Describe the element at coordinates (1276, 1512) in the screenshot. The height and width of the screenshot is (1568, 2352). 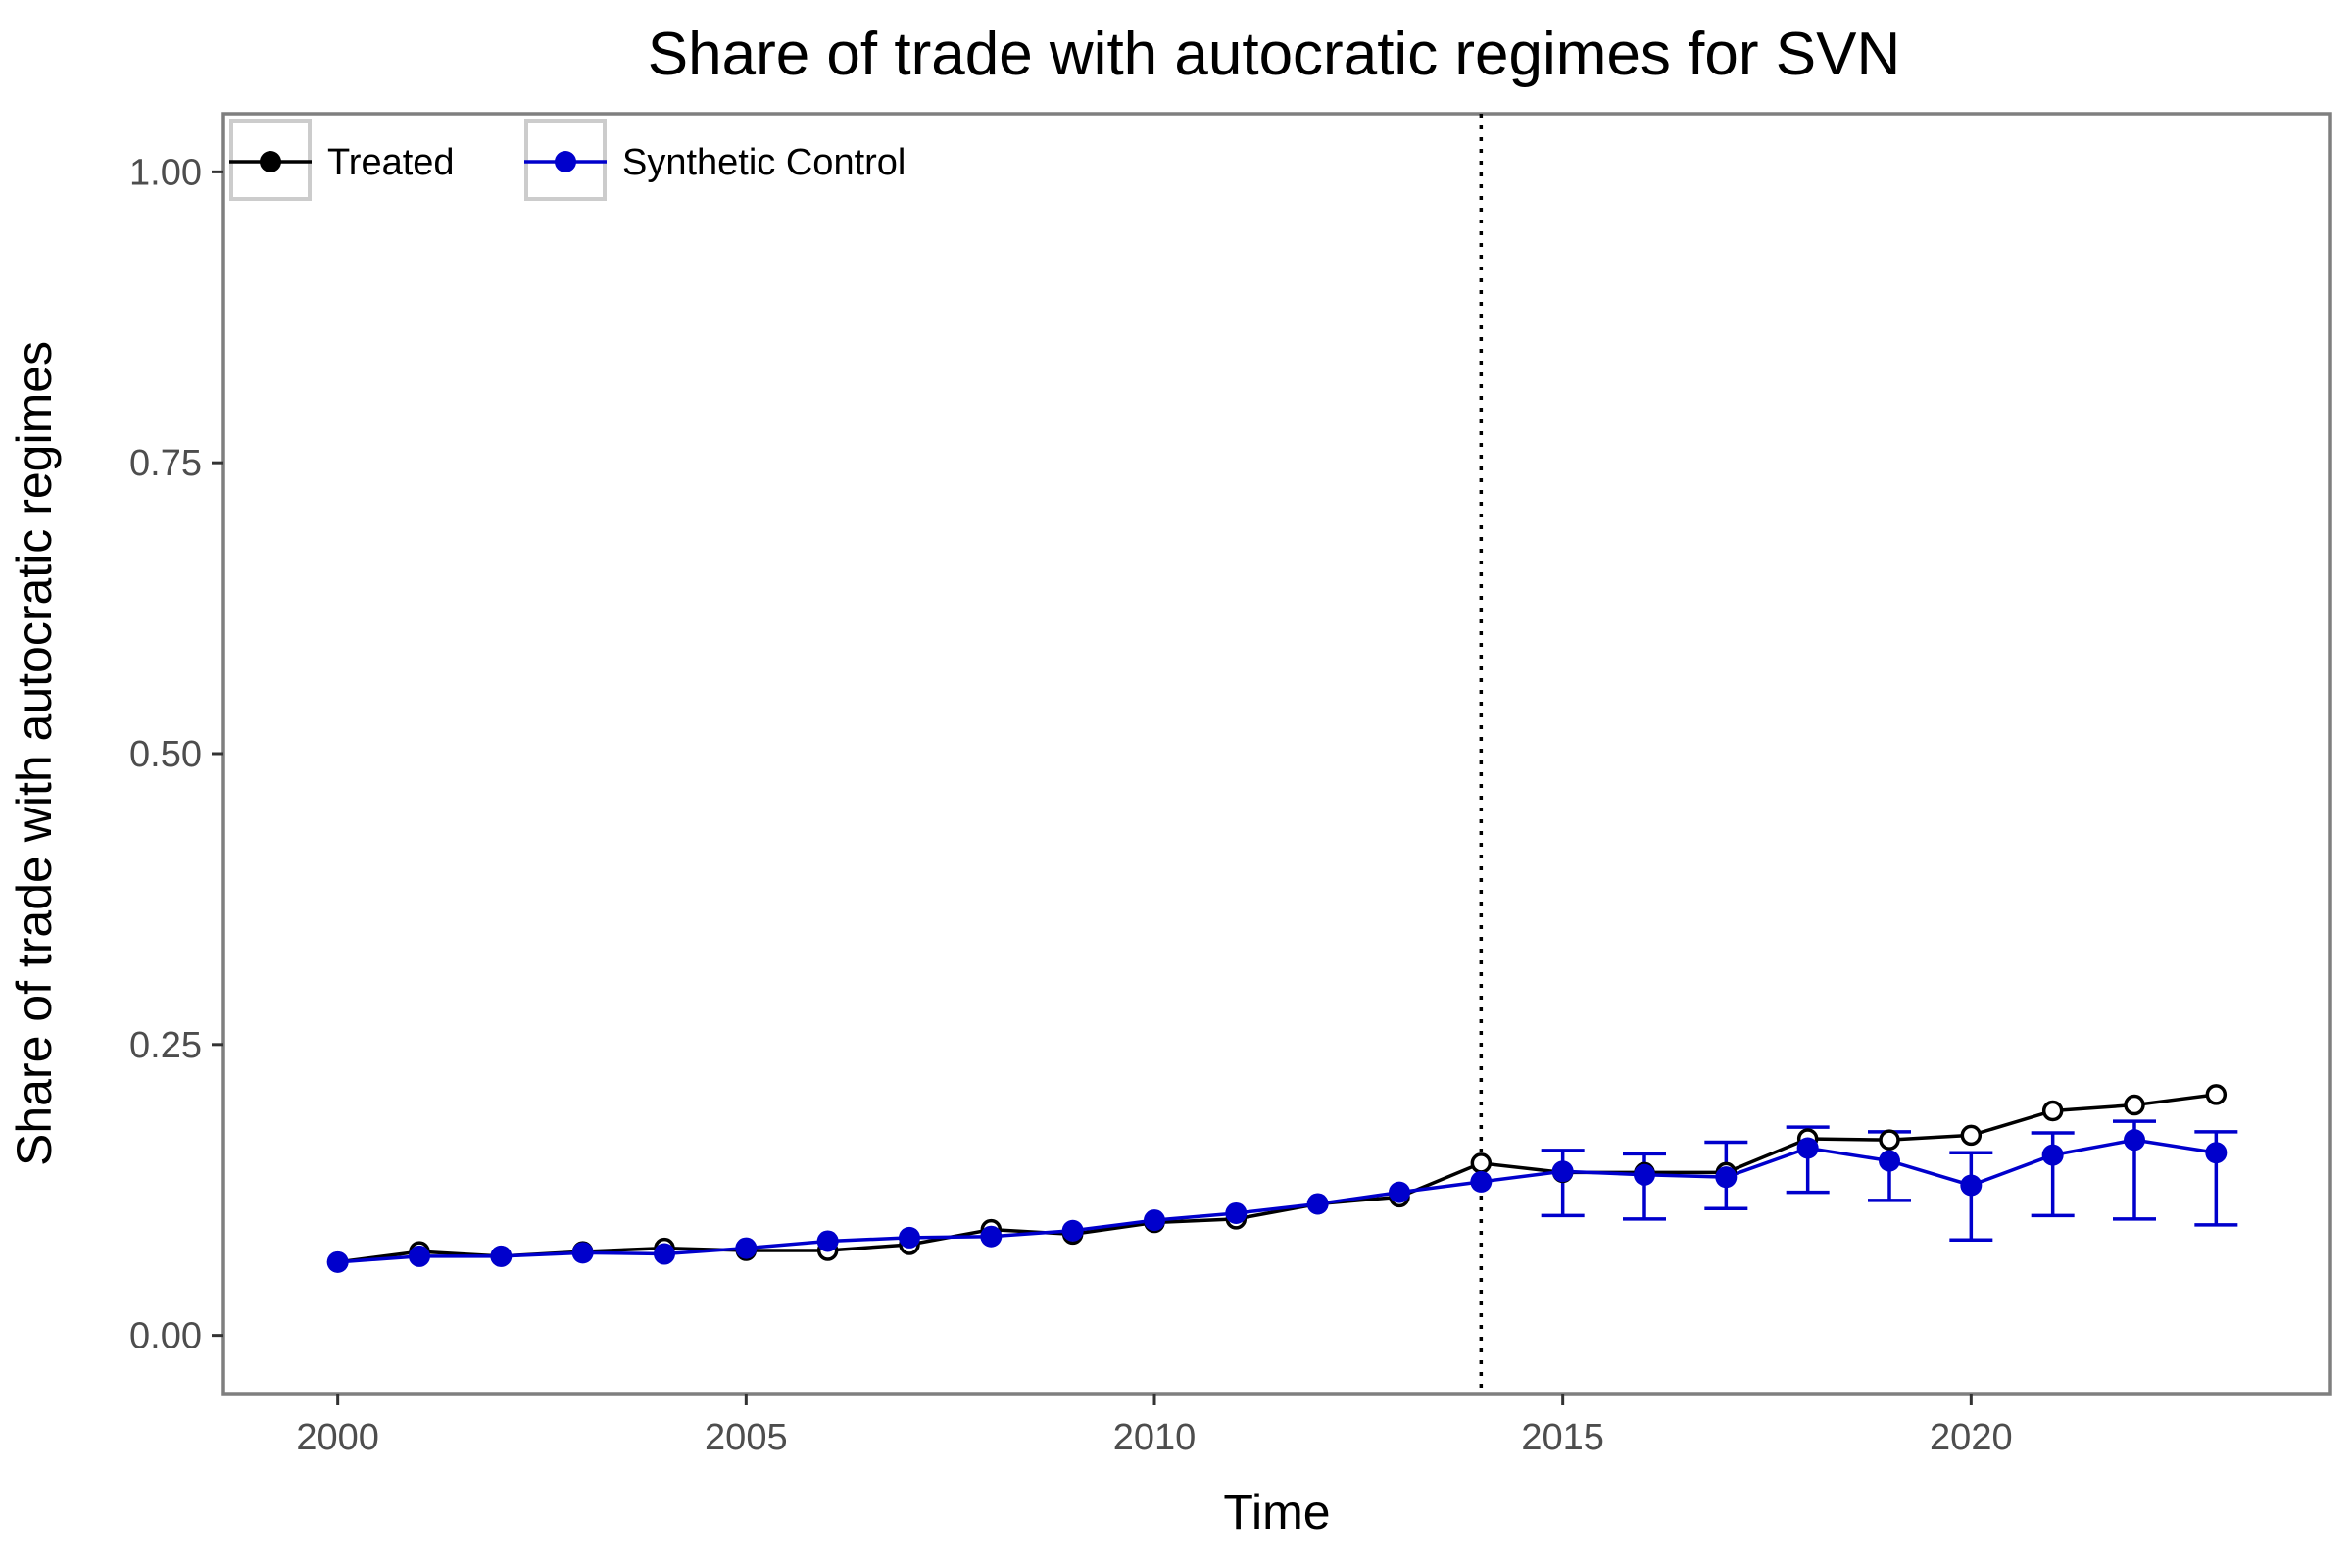
I see `x-axis-title: Time` at that location.